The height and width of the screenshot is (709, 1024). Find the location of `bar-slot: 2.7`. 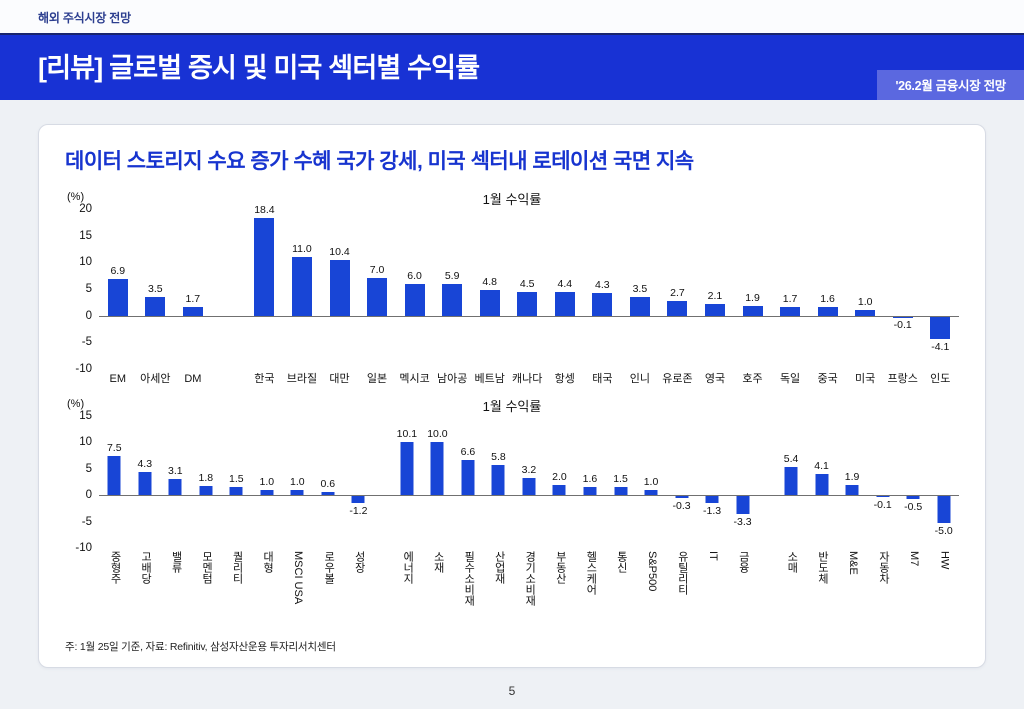

bar-slot: 2.7 is located at coordinates (678, 289).